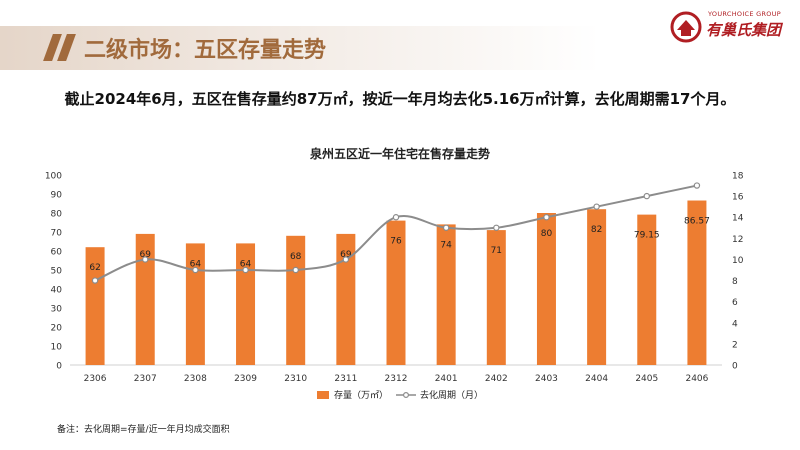 The image size is (800, 450). I want to click on y-right-tick-label: 6, so click(735, 303).